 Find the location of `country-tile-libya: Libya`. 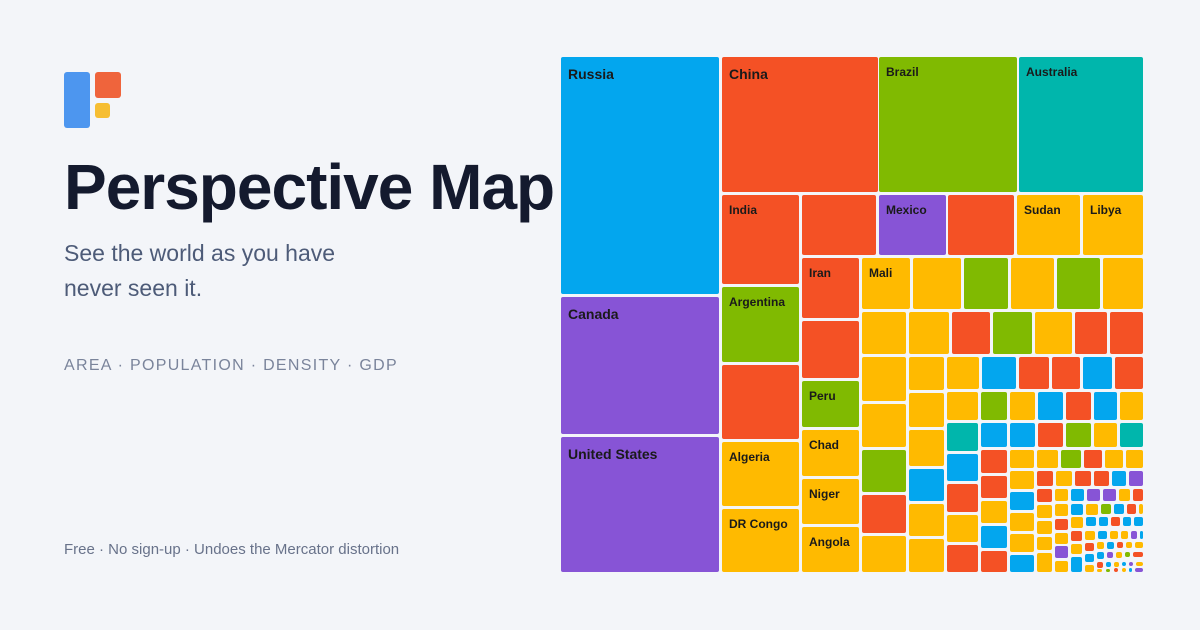

country-tile-libya: Libya is located at coordinates (1113, 225).